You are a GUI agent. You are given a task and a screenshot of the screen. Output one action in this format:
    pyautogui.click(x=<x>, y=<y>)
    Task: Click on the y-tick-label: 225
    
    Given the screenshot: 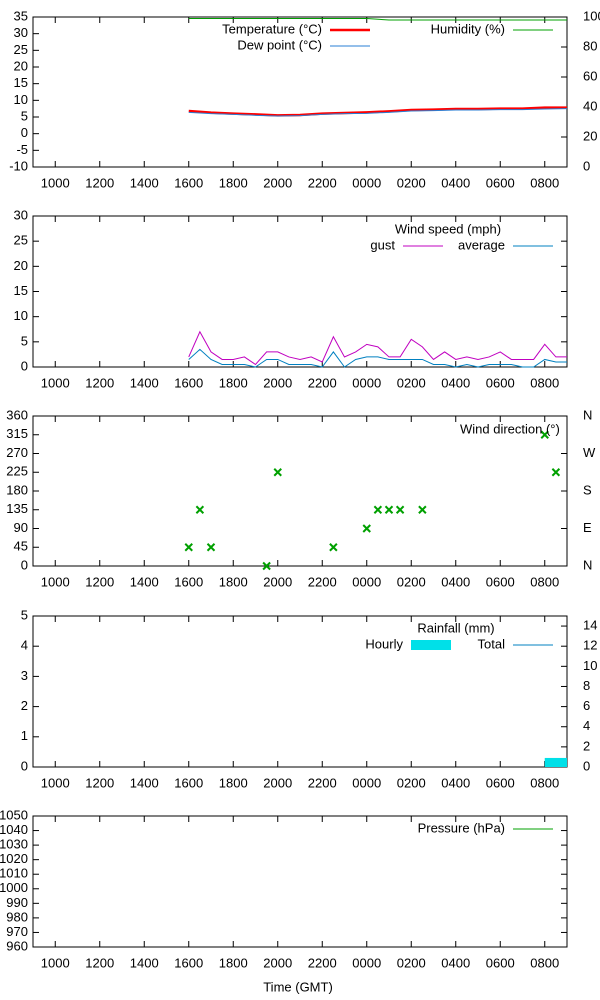 What is the action you would take?
    pyautogui.click(x=17, y=471)
    